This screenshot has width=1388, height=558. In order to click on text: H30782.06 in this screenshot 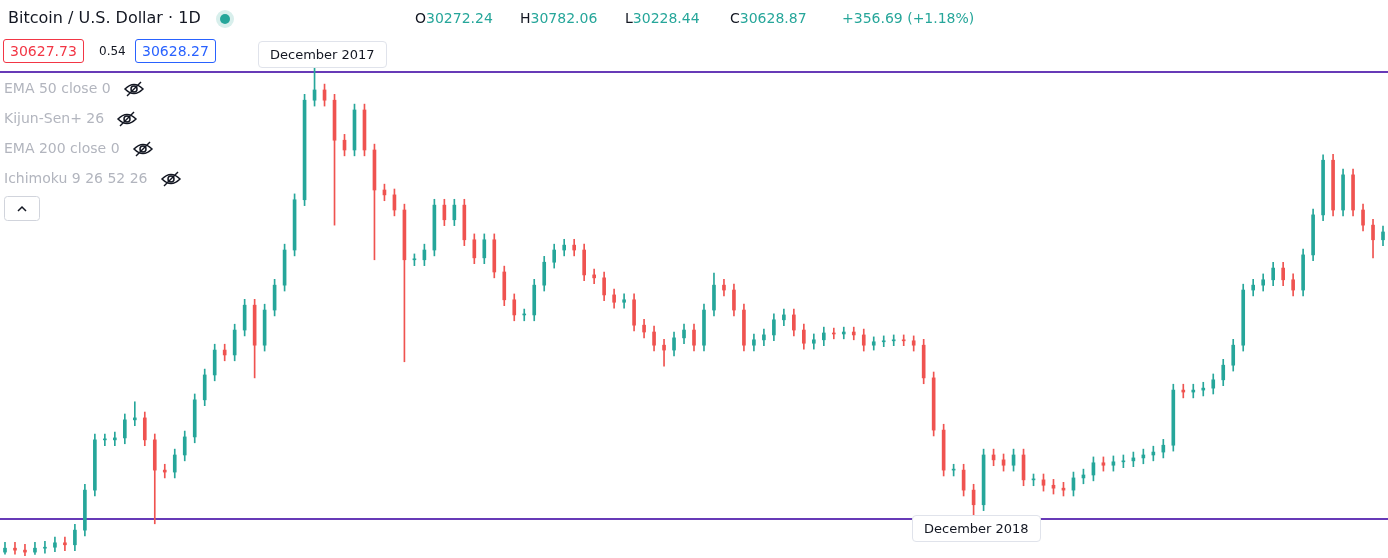, I will do `click(559, 18)`.